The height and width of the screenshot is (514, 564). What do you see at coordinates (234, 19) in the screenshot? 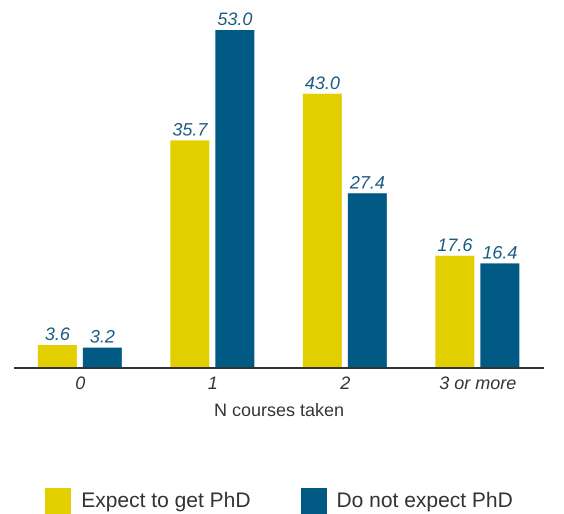
I see `data-label: 53.0` at bounding box center [234, 19].